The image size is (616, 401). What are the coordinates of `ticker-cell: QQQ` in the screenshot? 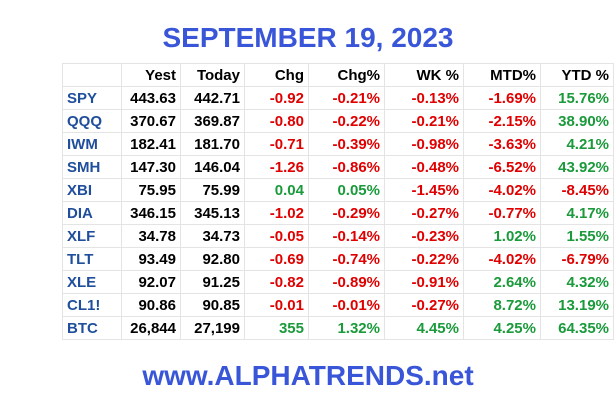 It's located at (92, 121).